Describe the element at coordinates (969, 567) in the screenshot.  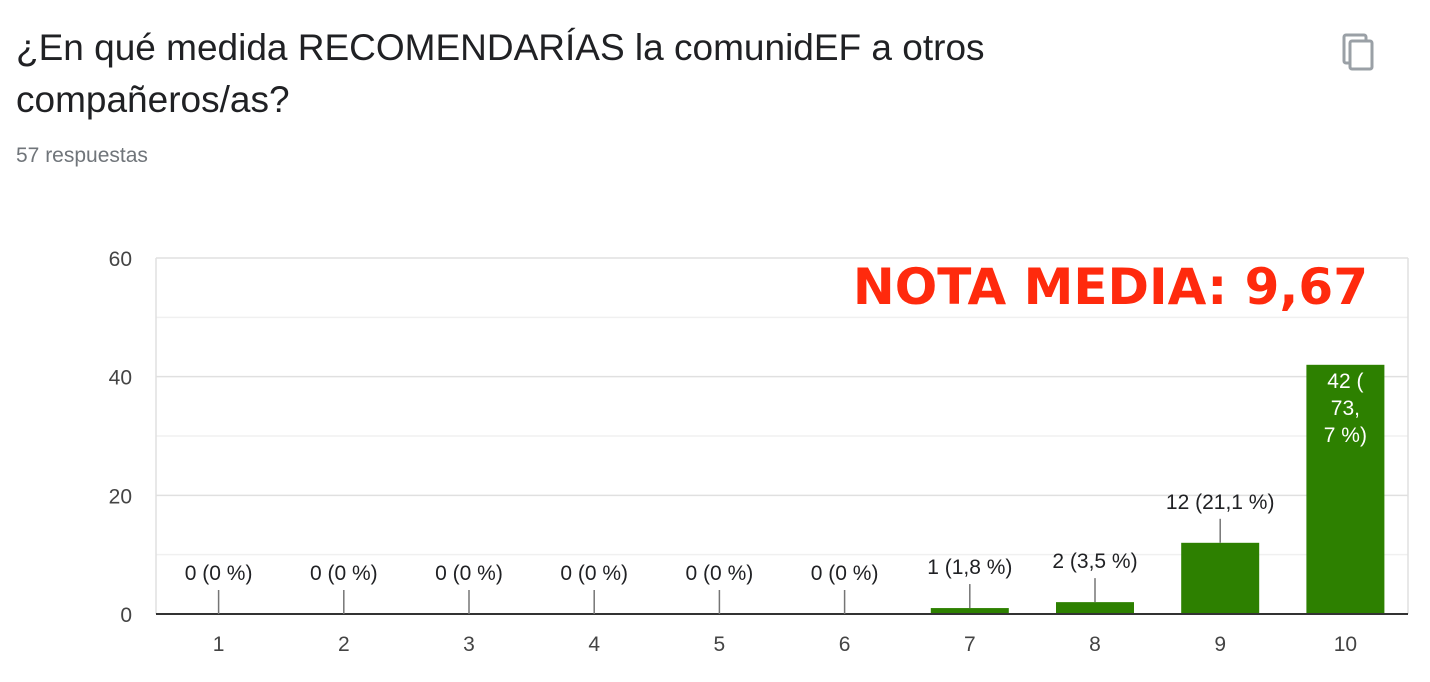
I see `data-label: 1 (1,8 %)` at that location.